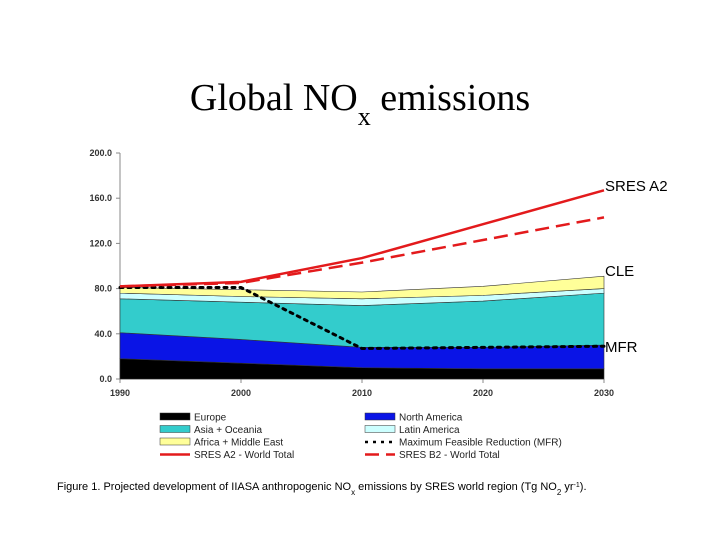  What do you see at coordinates (621, 347) in the screenshot?
I see `annotation: MFR` at bounding box center [621, 347].